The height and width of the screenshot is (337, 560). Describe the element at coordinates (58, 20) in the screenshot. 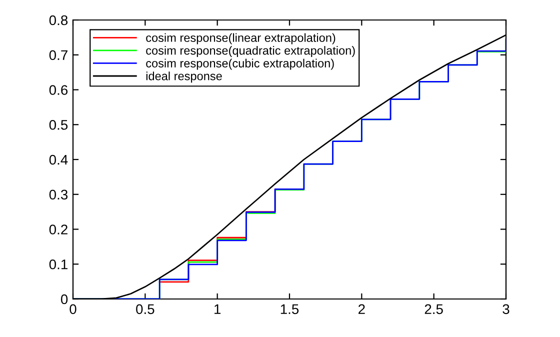

I see `y-tick-label: 0.8` at that location.